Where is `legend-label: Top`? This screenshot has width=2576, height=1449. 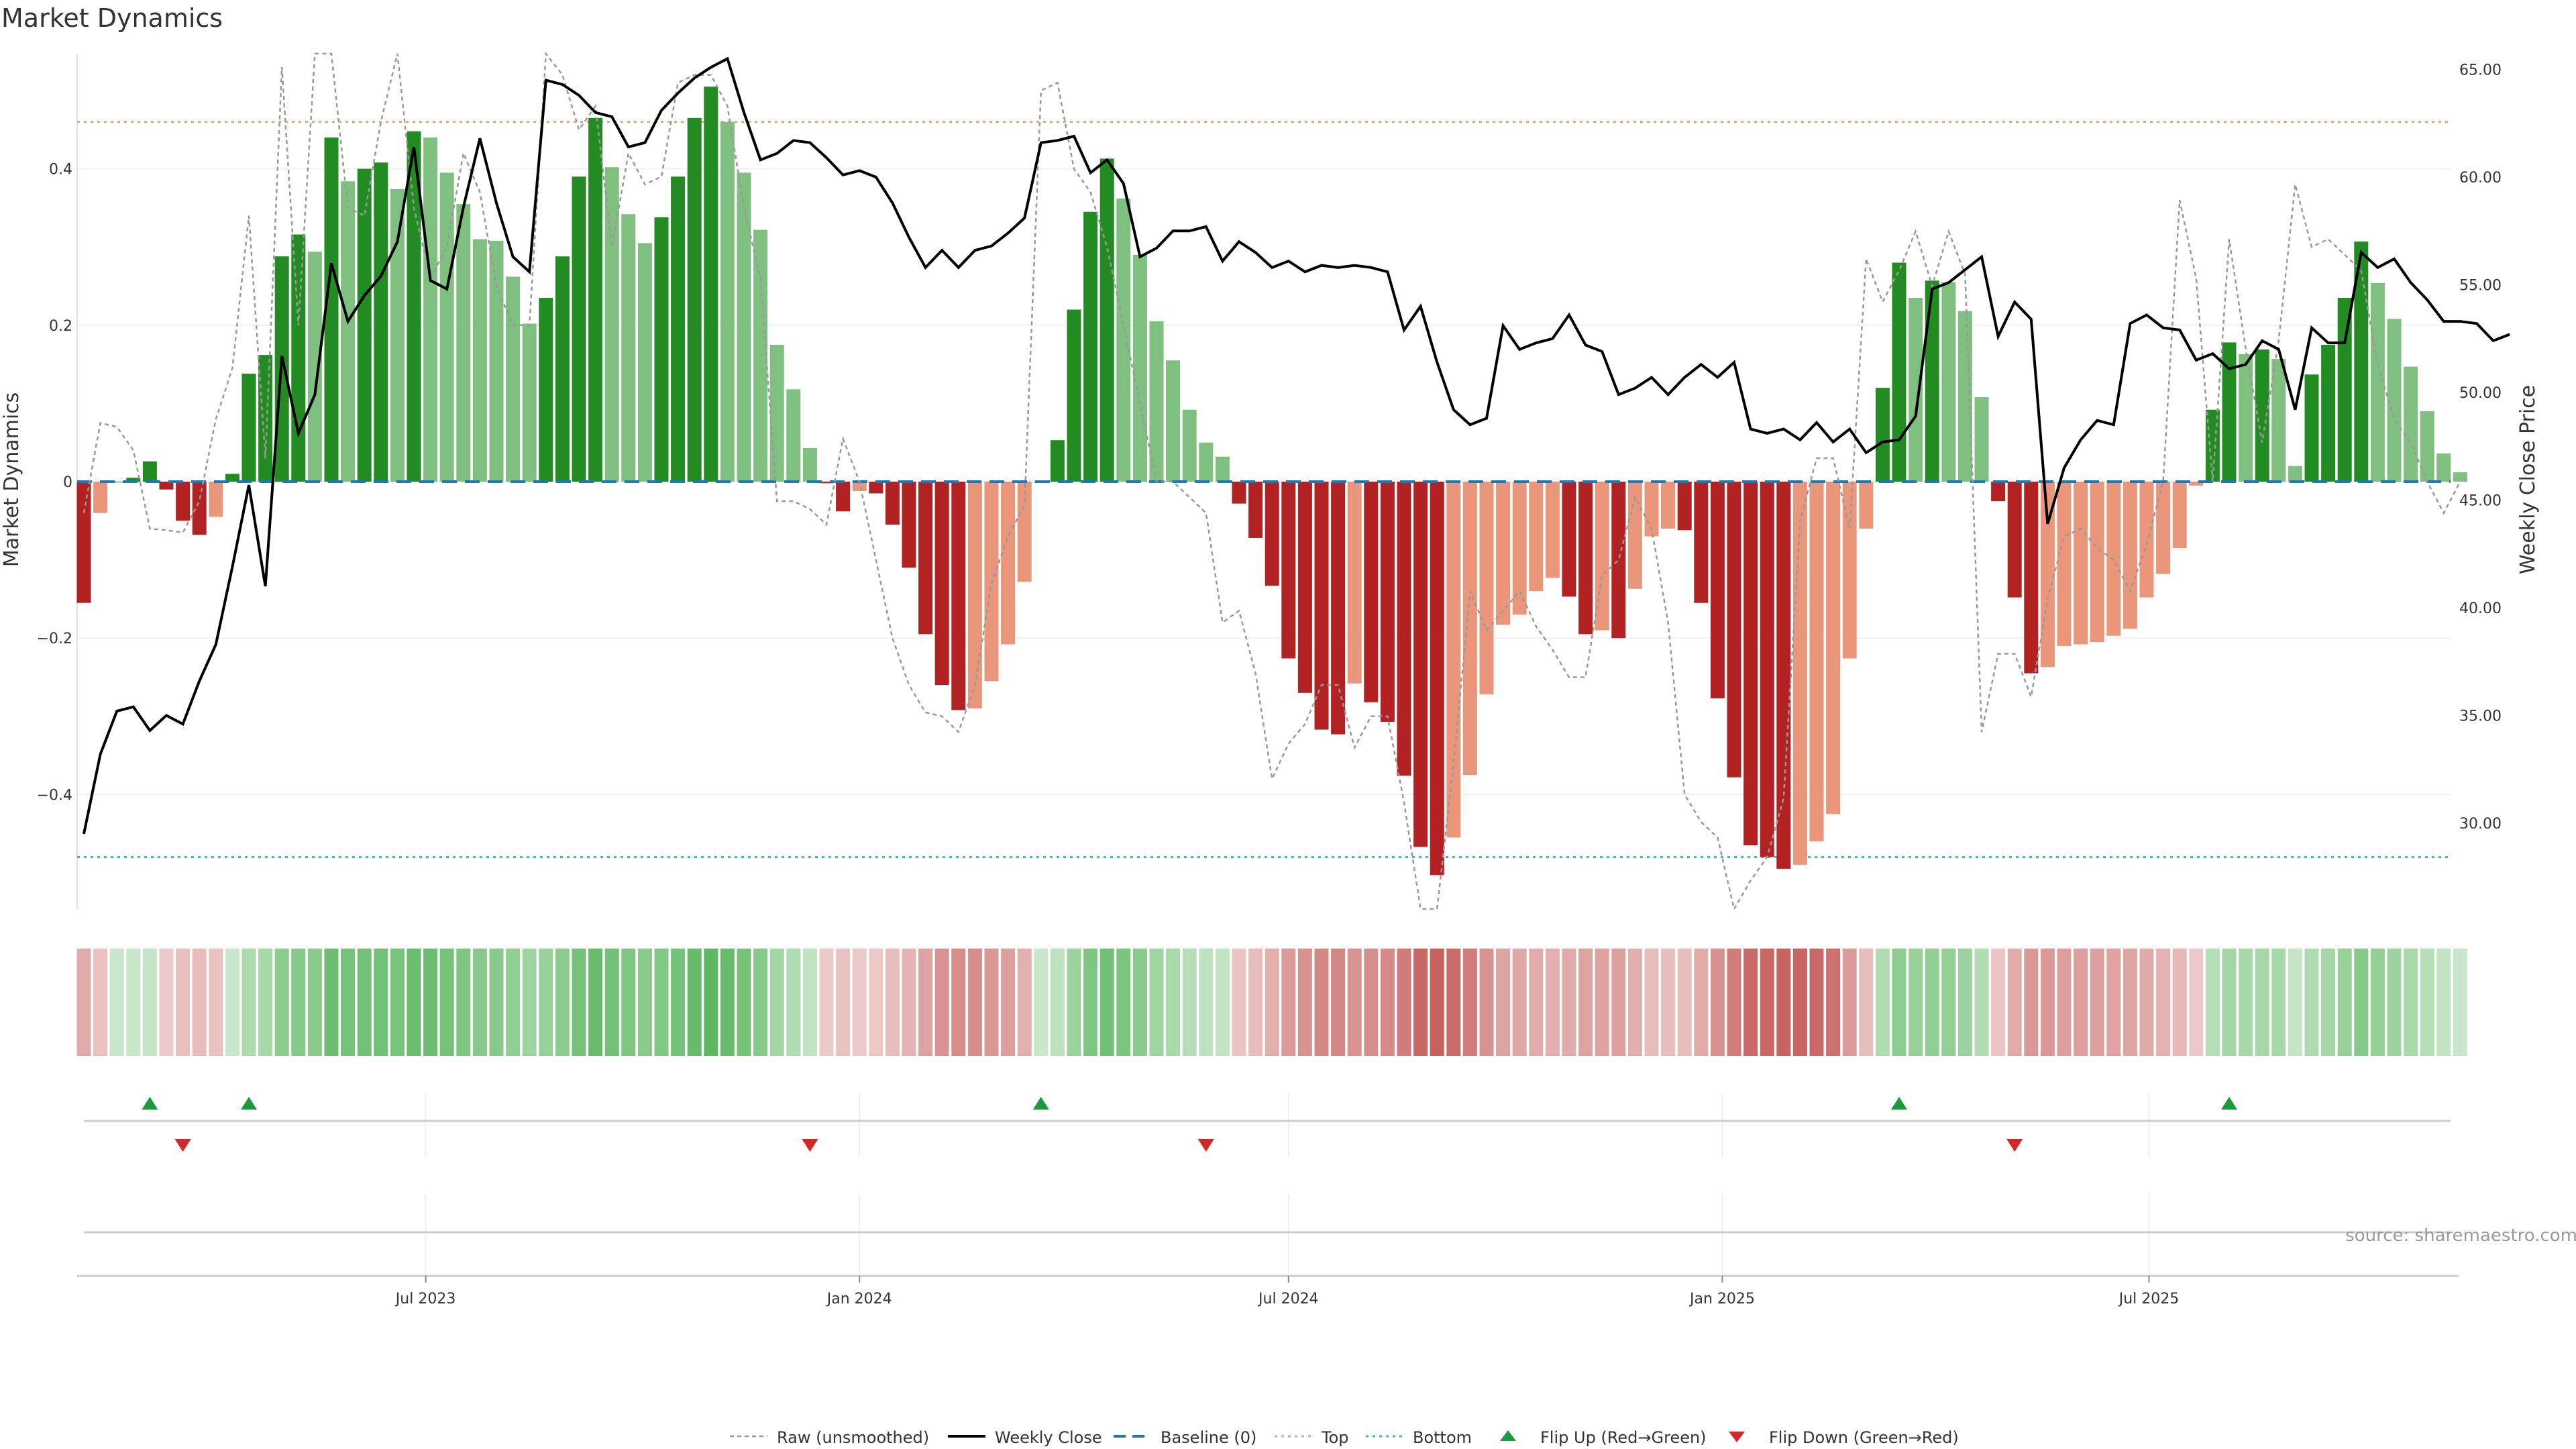 legend-label: Top is located at coordinates (1335, 1437).